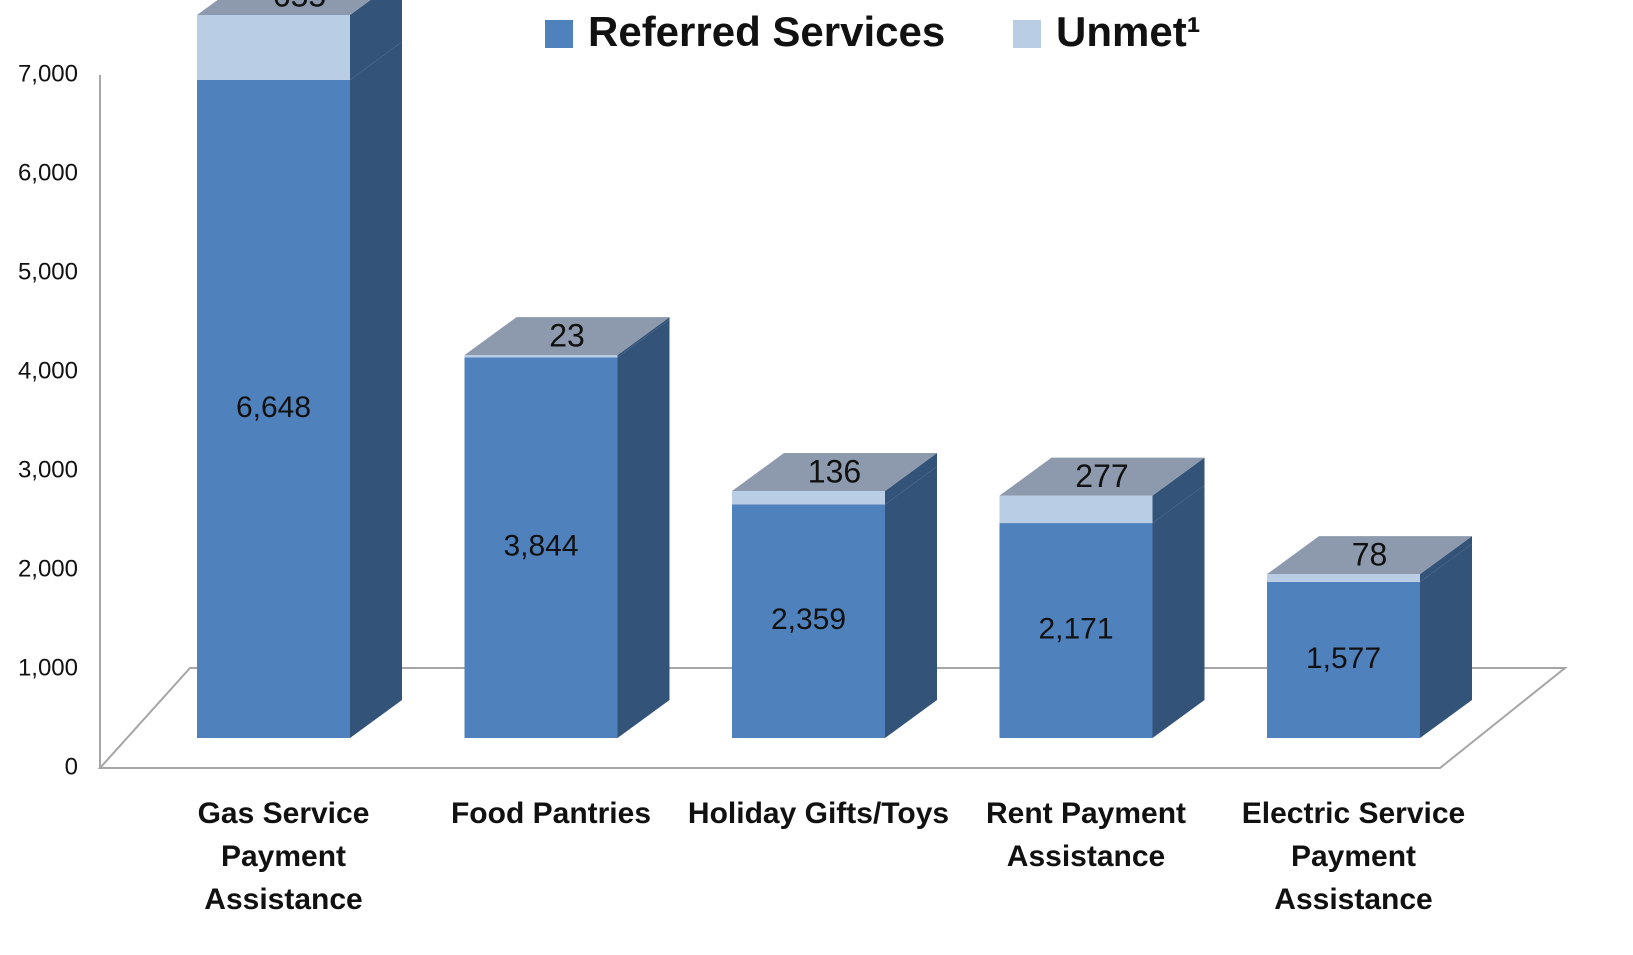 The width and height of the screenshot is (1633, 955). What do you see at coordinates (299, 6) in the screenshot?
I see `data-label: 655` at bounding box center [299, 6].